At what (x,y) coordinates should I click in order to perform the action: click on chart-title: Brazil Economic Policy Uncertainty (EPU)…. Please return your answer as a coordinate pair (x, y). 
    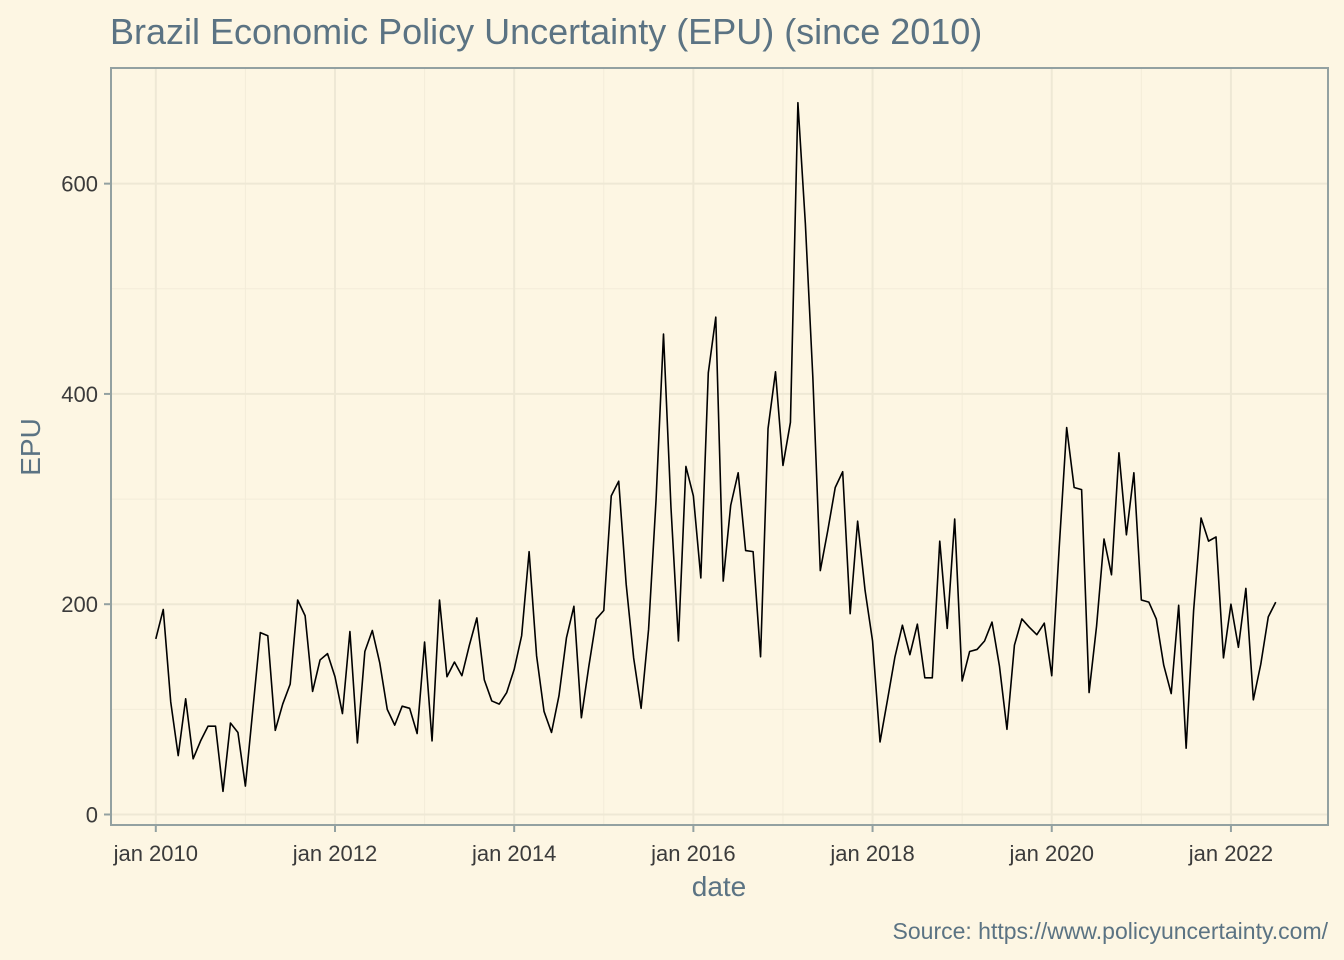
    Looking at the image, I should click on (546, 31).